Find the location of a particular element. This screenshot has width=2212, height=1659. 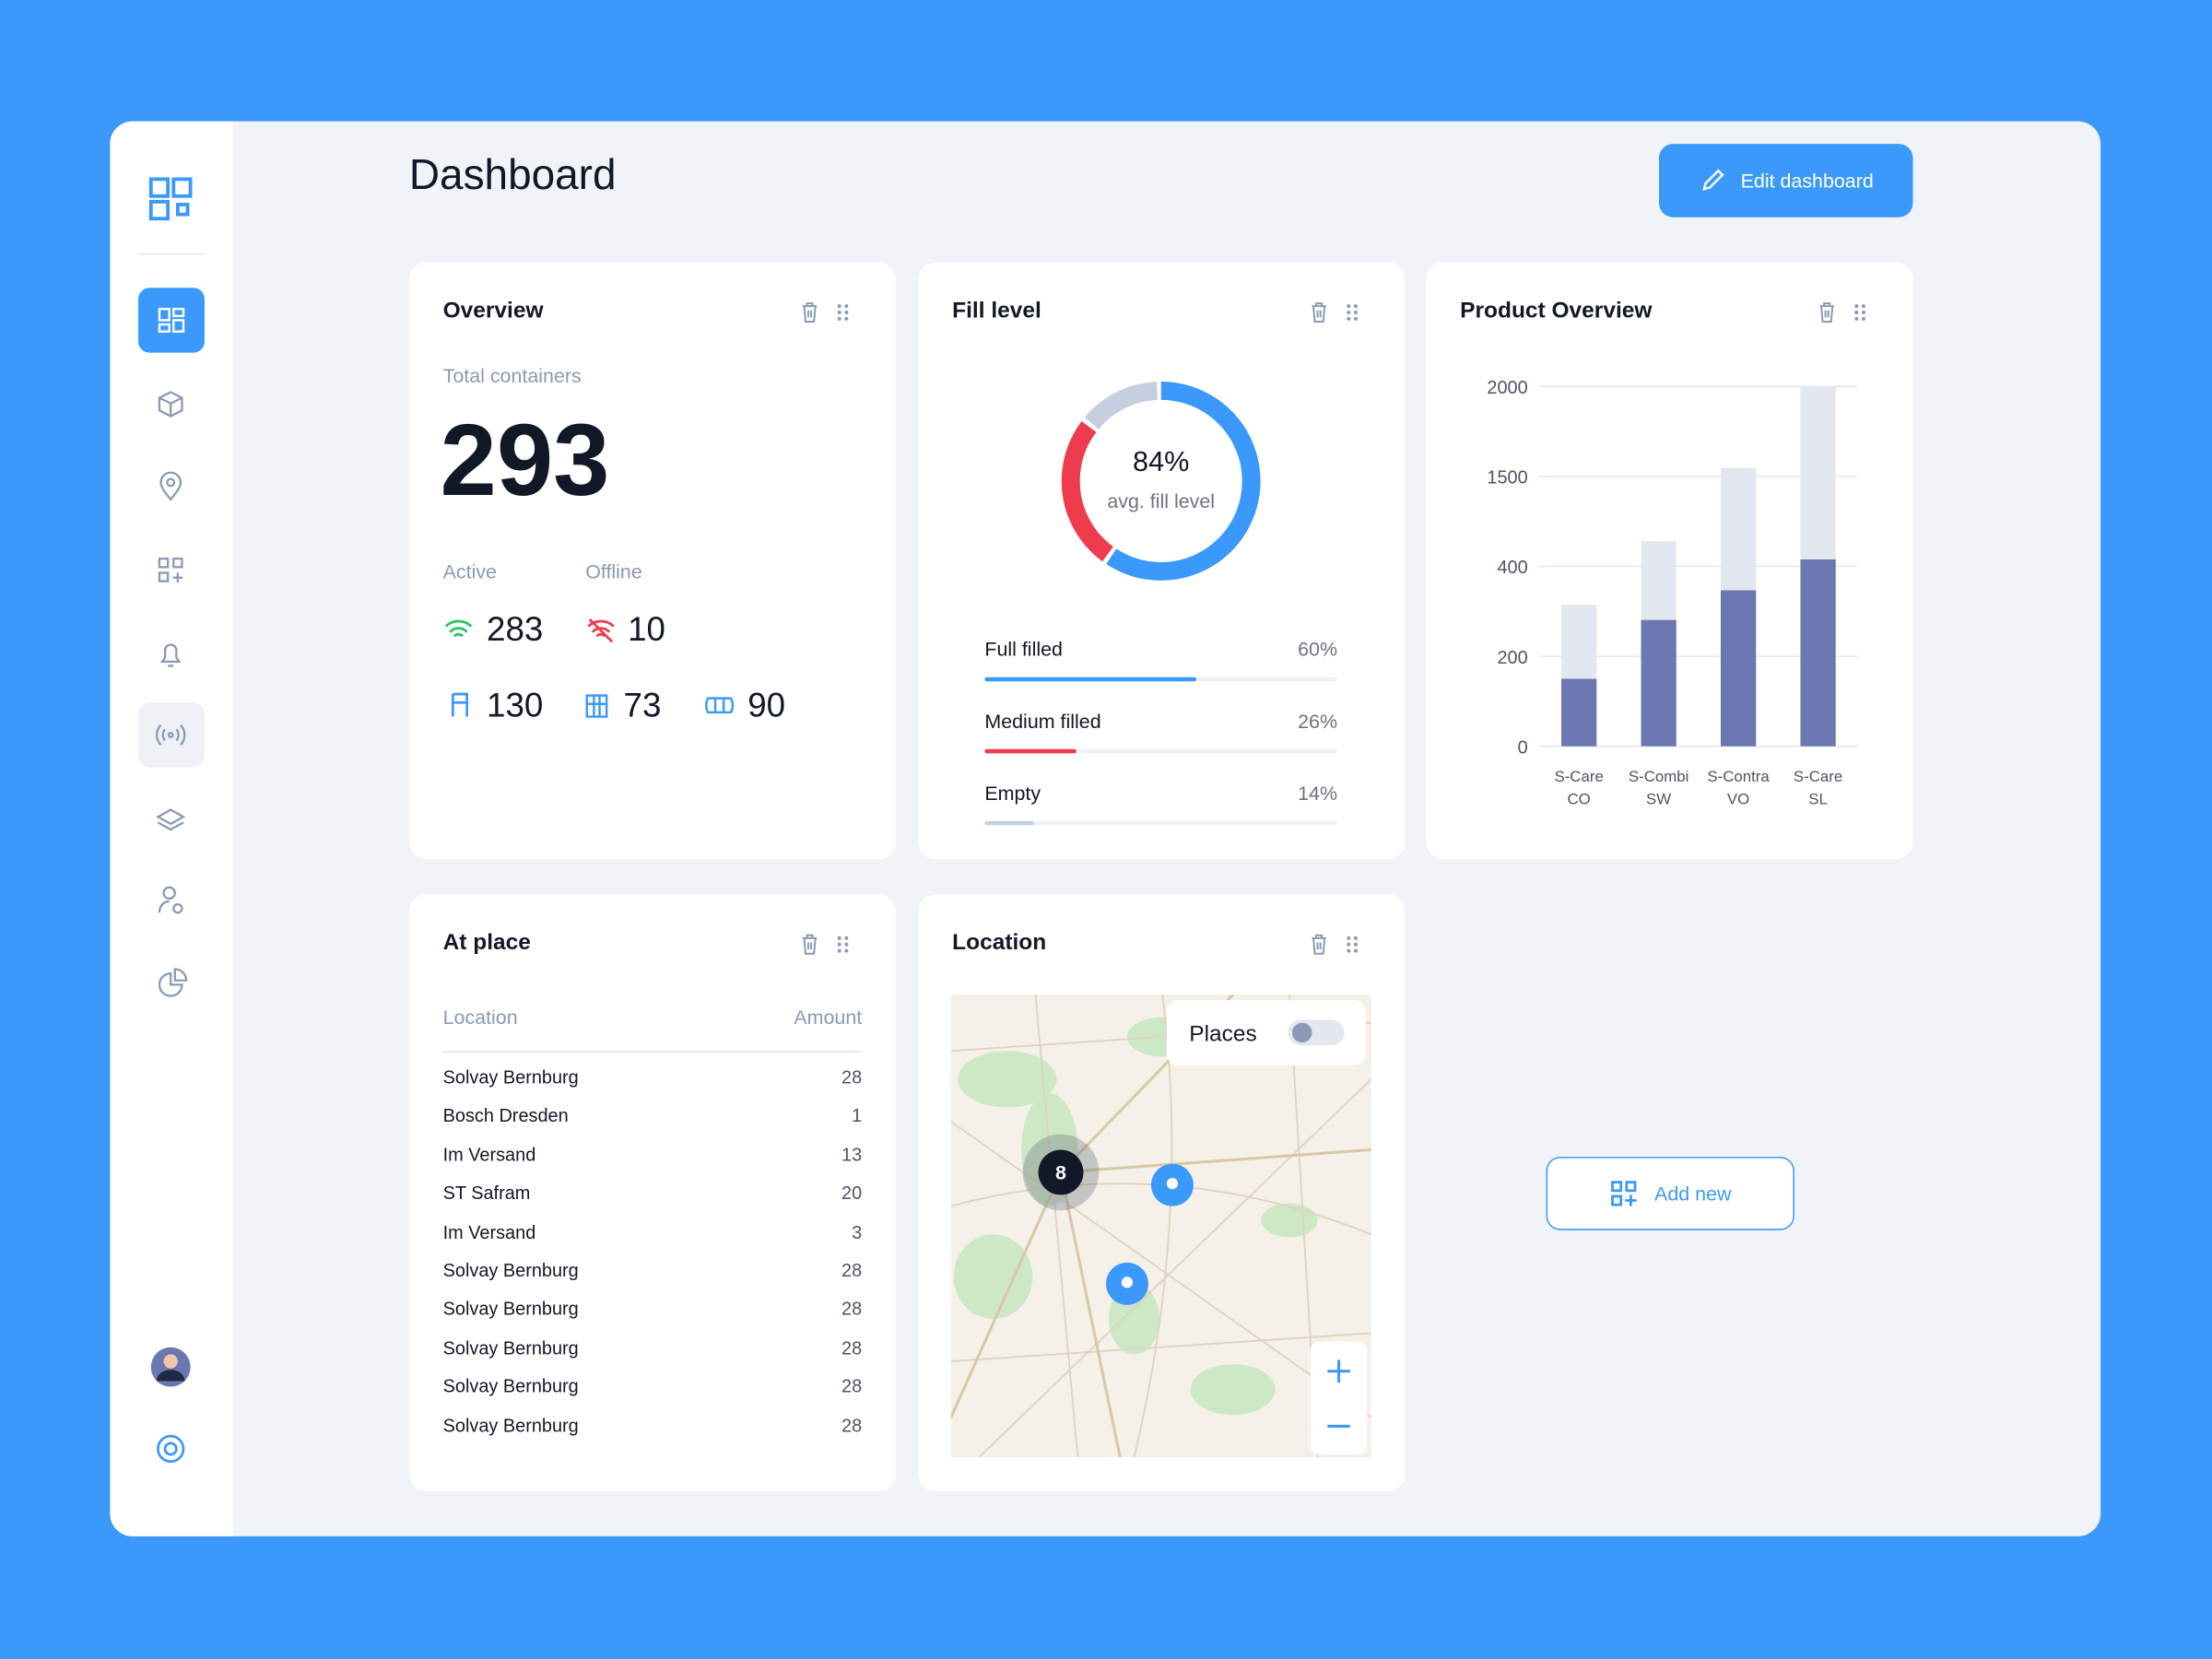

nav-sensors is located at coordinates (171, 735).